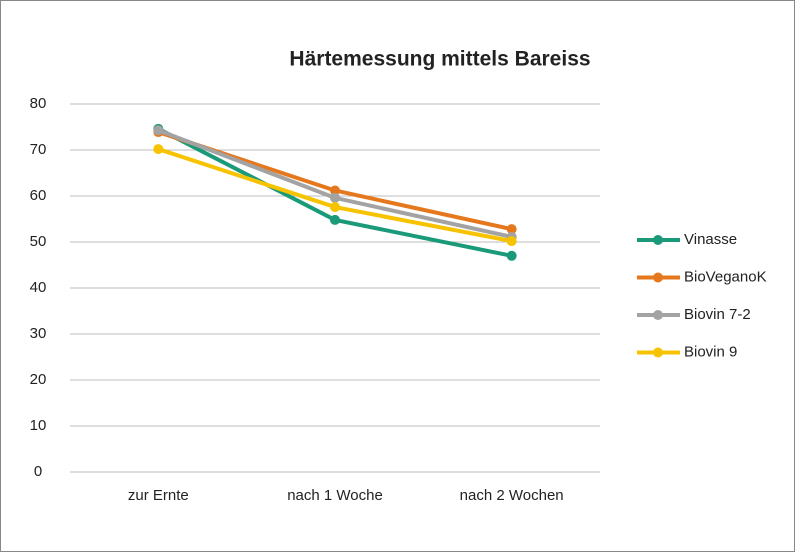 The height and width of the screenshot is (552, 795). I want to click on chart-title: Härtemessung mittels Bareiss, so click(439, 59).